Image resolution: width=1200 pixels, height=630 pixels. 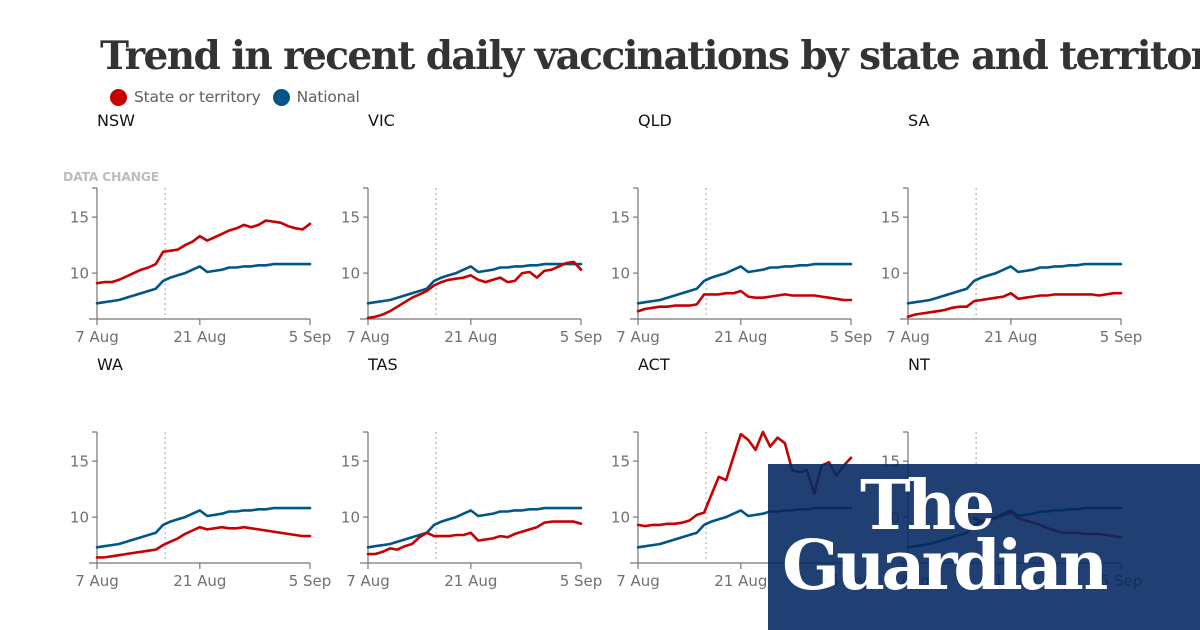 I want to click on legend-label-national: National, so click(x=328, y=97).